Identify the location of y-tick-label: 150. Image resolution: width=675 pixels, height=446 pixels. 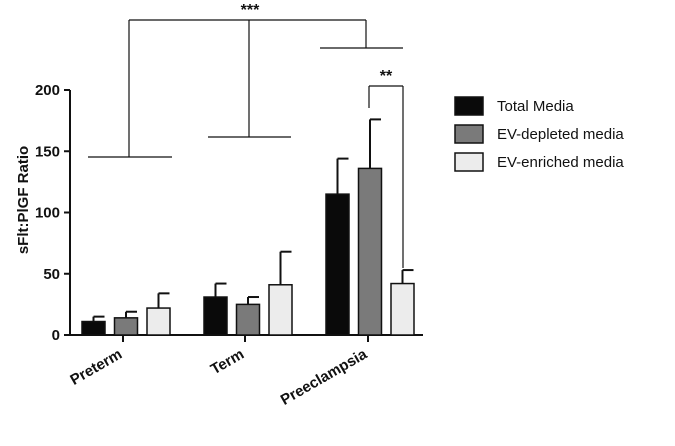
(47, 151).